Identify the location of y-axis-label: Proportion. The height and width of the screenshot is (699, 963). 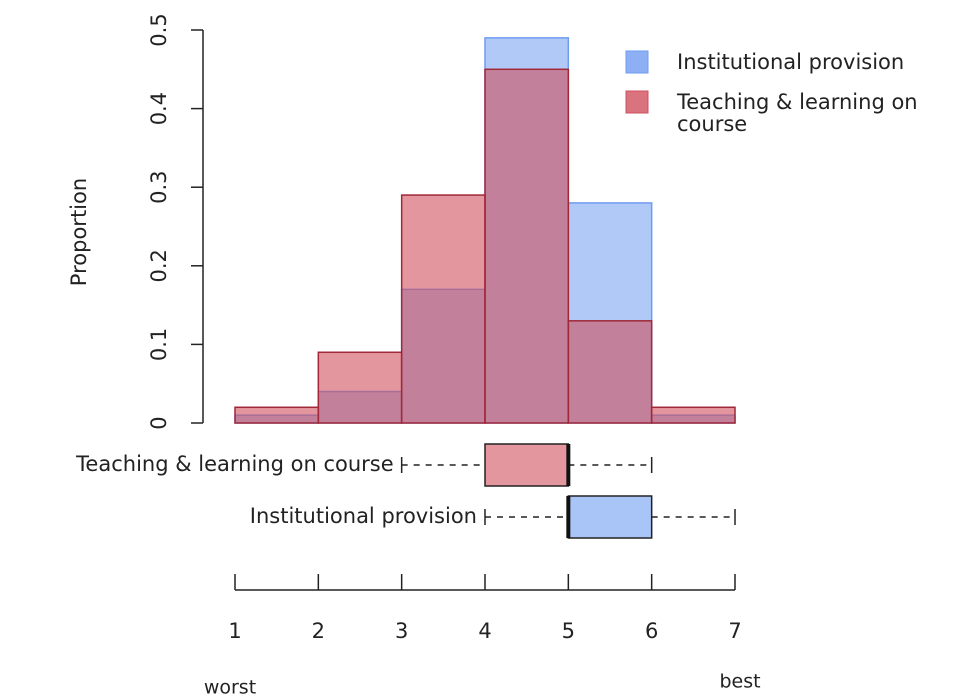
(79, 232).